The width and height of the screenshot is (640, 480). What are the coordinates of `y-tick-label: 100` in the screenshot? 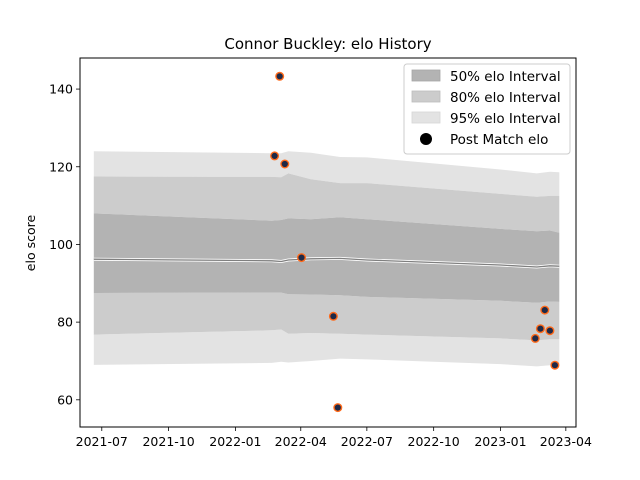 It's located at (61, 244).